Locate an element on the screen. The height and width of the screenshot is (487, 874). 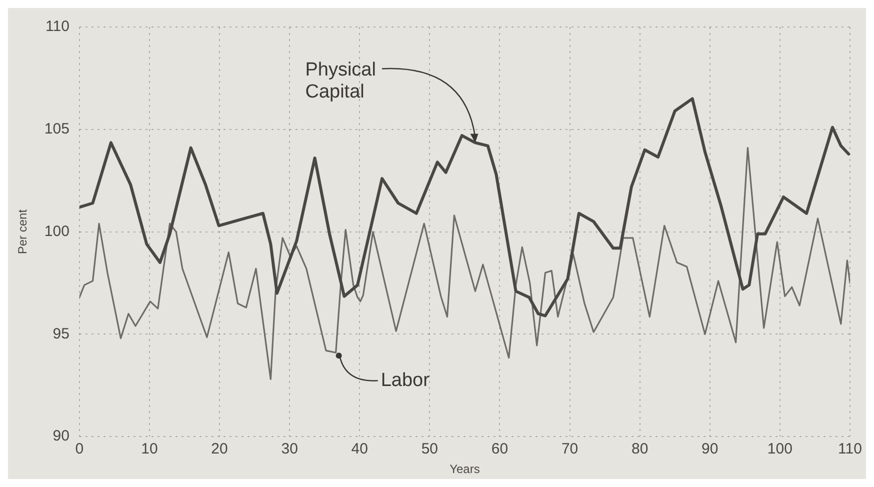
x-tick-label: 10 is located at coordinates (149, 449).